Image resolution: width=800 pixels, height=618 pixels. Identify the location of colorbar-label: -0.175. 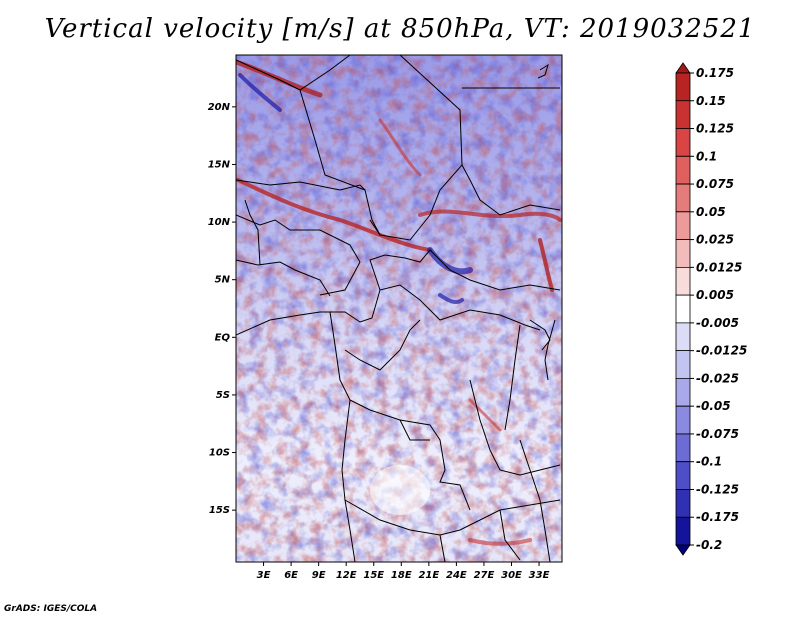
(717, 517).